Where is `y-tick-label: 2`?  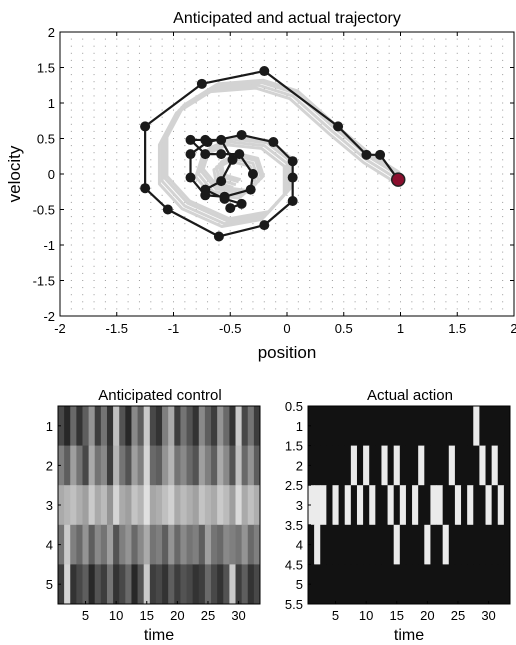
y-tick-label: 2 is located at coordinates (49, 465).